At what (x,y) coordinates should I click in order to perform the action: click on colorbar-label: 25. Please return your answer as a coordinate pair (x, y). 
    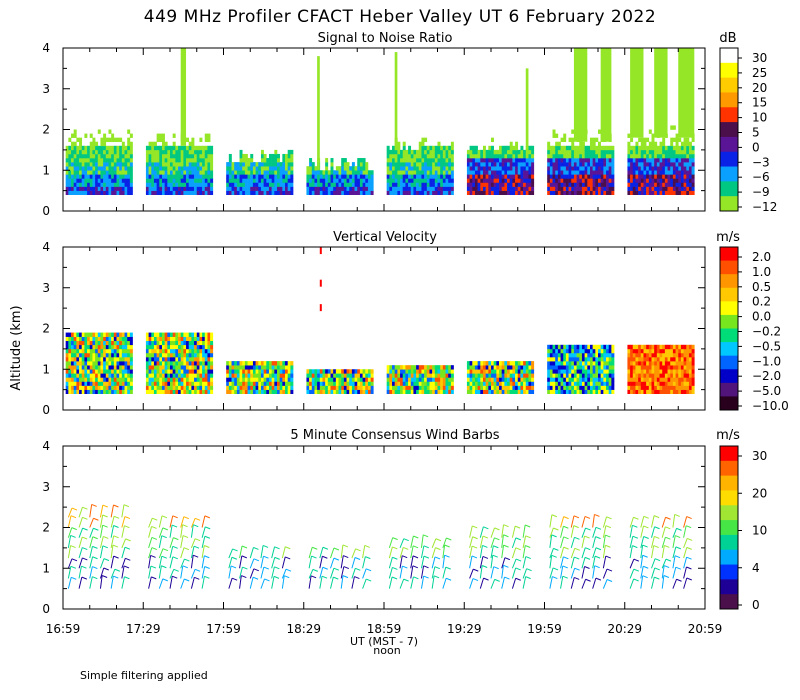
    Looking at the image, I should click on (759, 73).